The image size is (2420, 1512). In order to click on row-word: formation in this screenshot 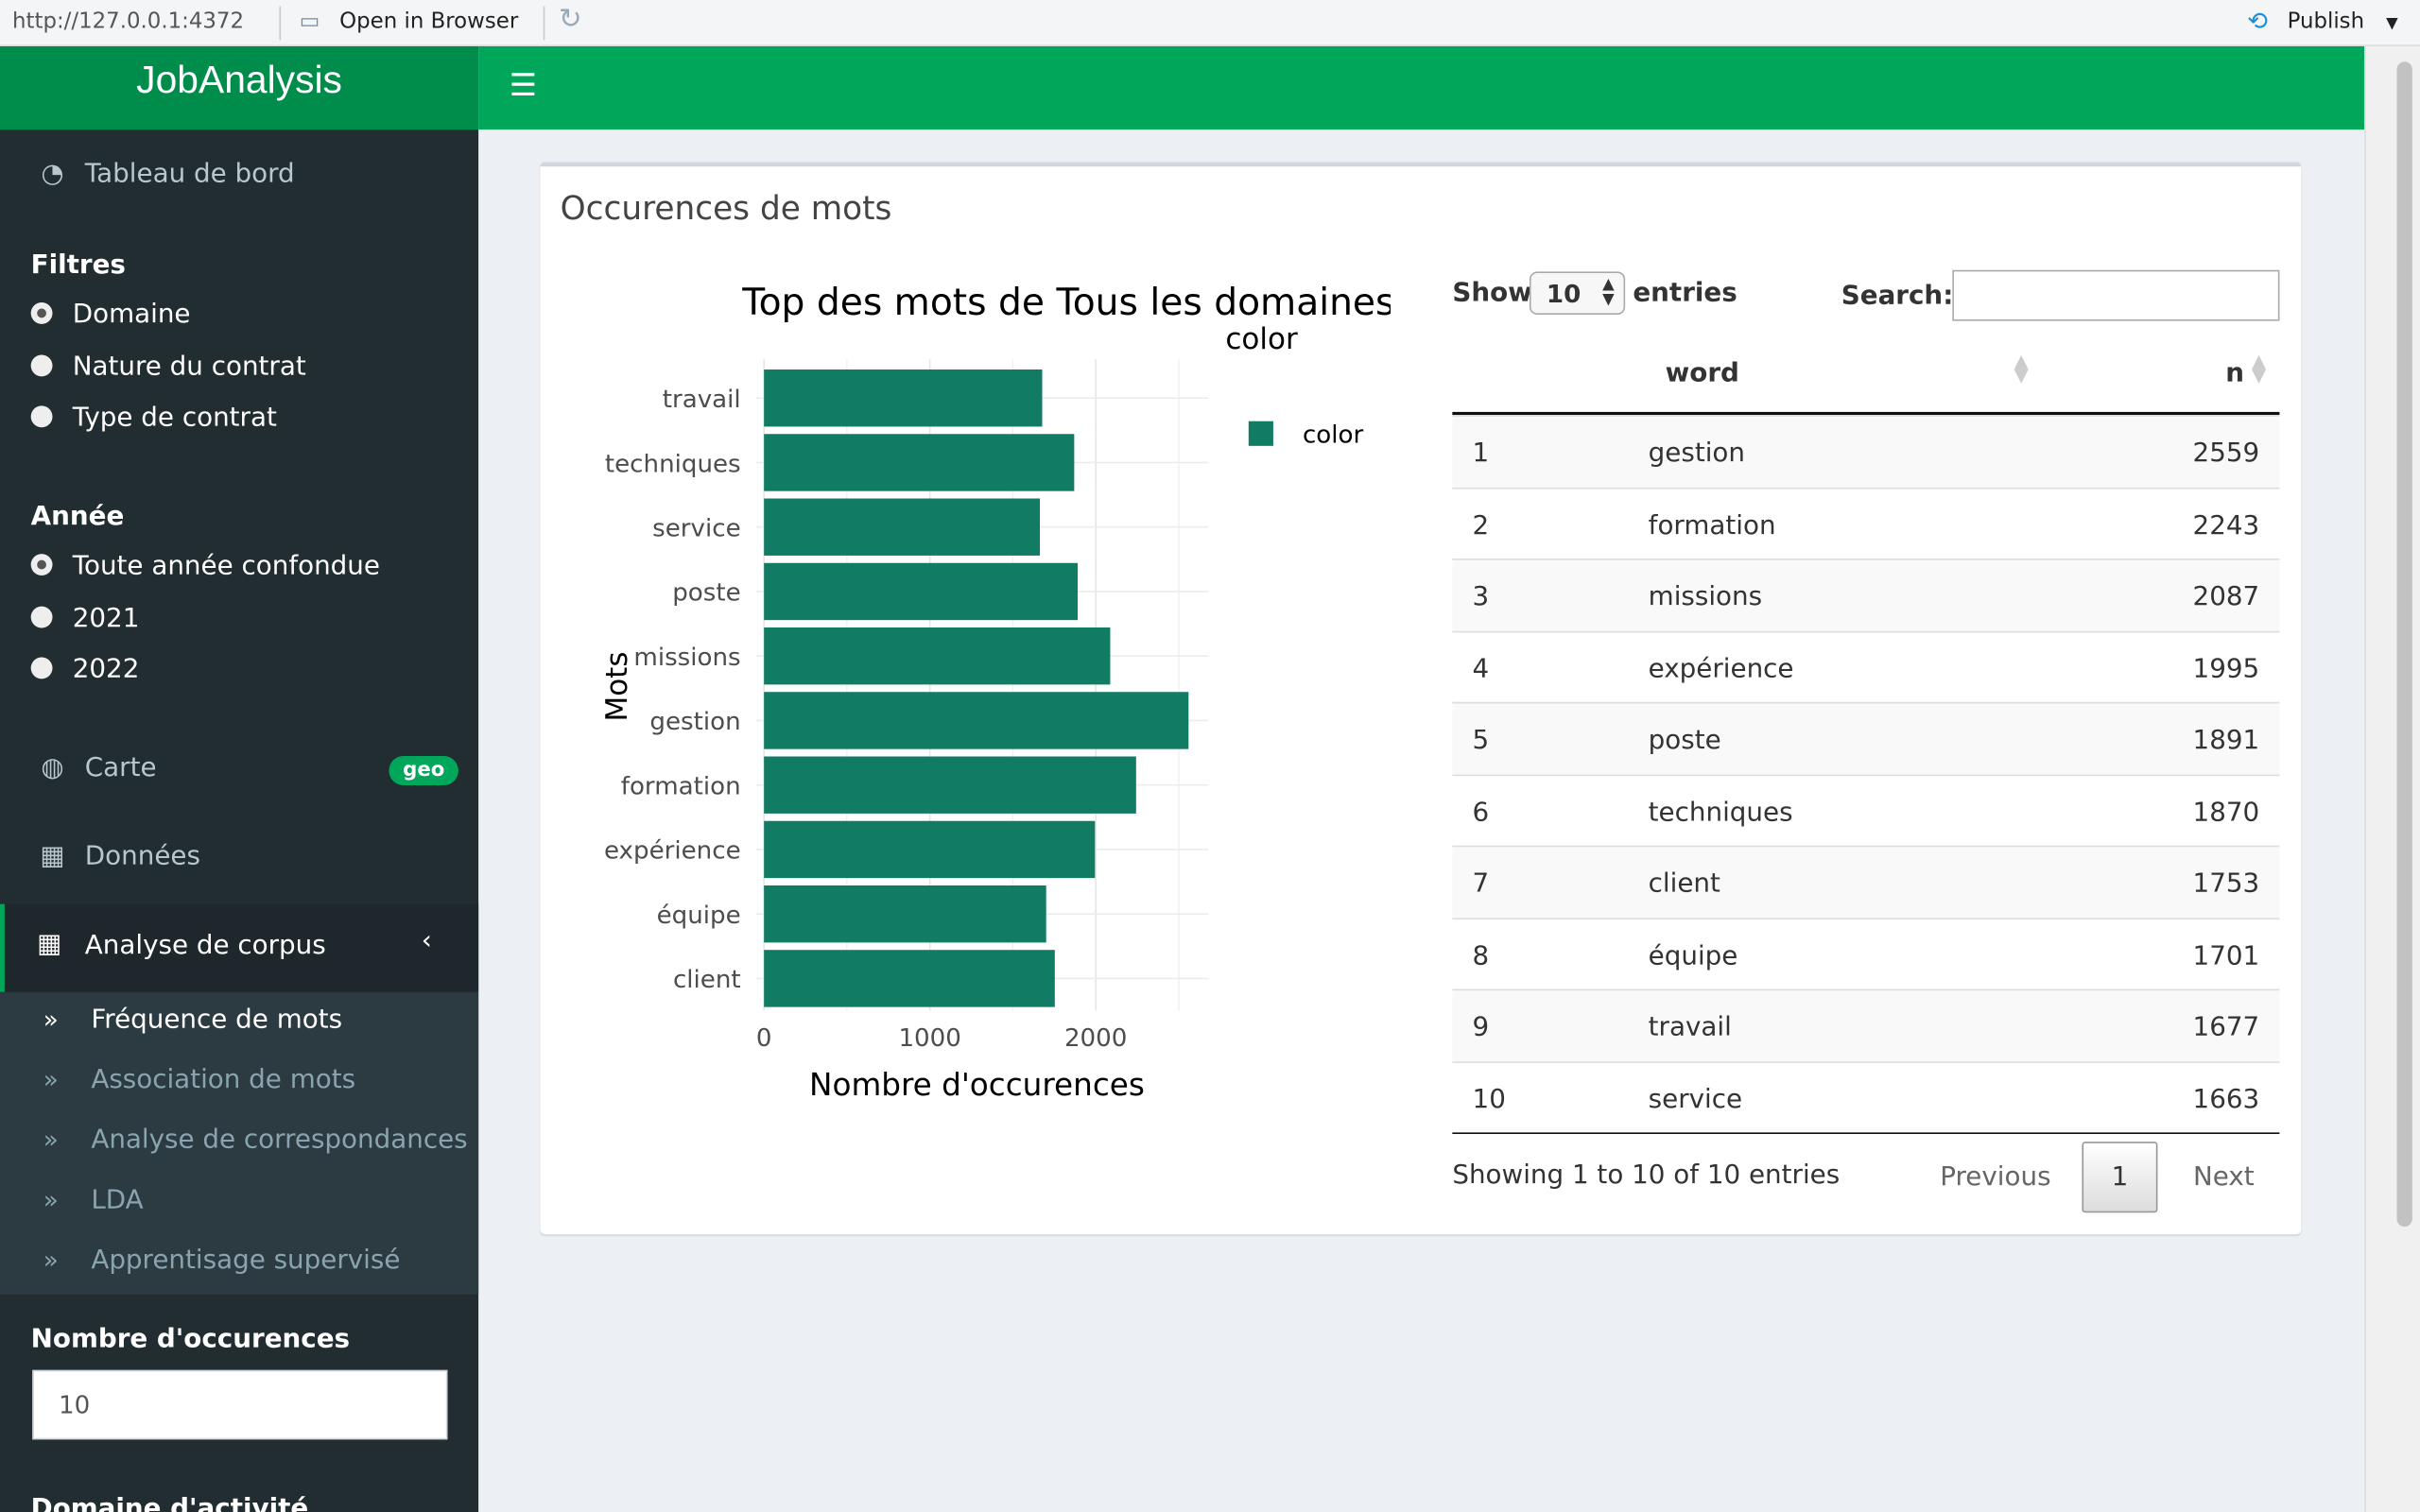, I will do `click(1712, 525)`.